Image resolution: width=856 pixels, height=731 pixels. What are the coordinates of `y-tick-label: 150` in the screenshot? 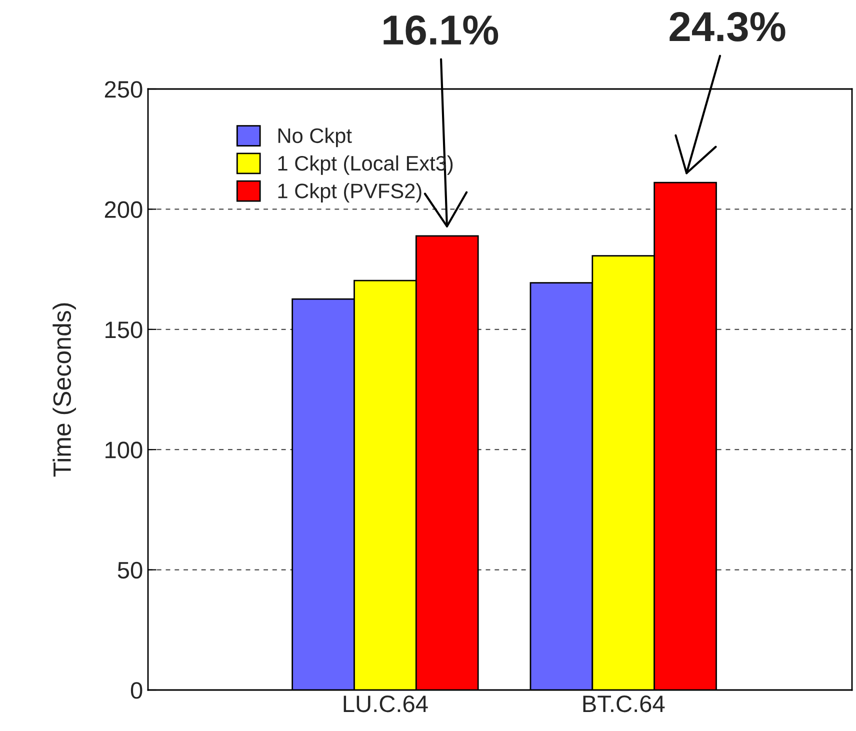 It's located at (124, 329).